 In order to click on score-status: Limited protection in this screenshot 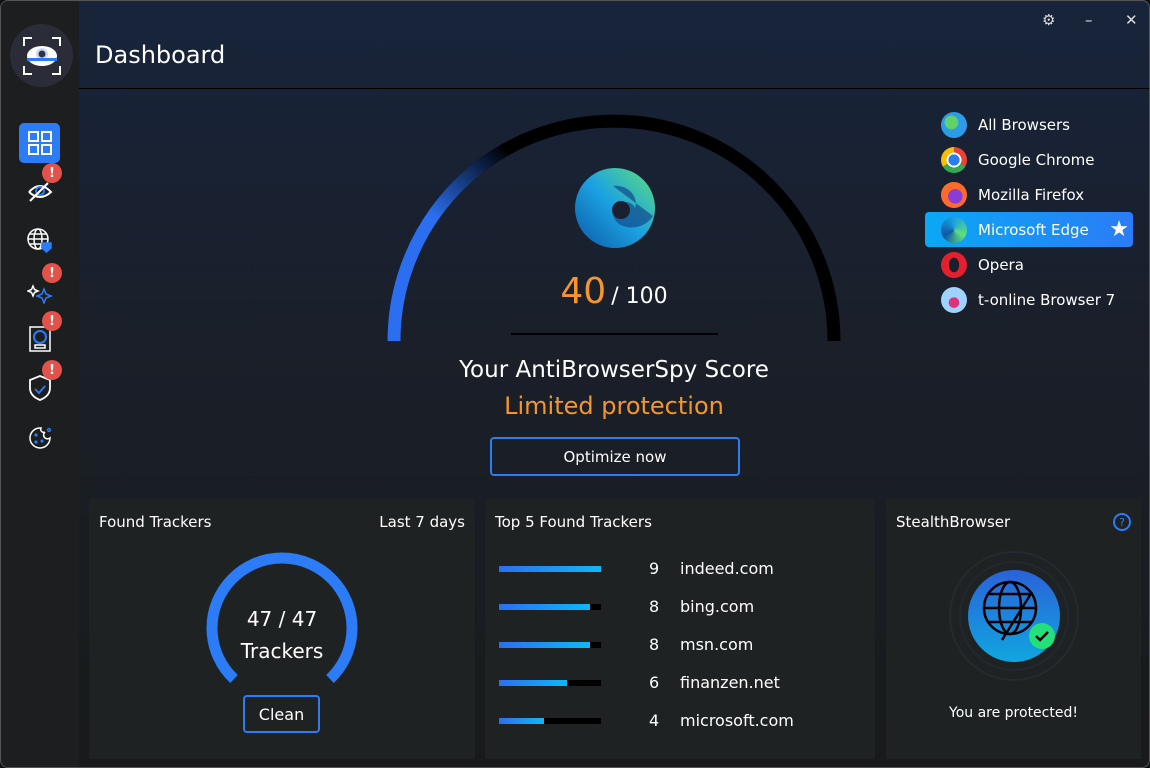, I will do `click(614, 406)`.